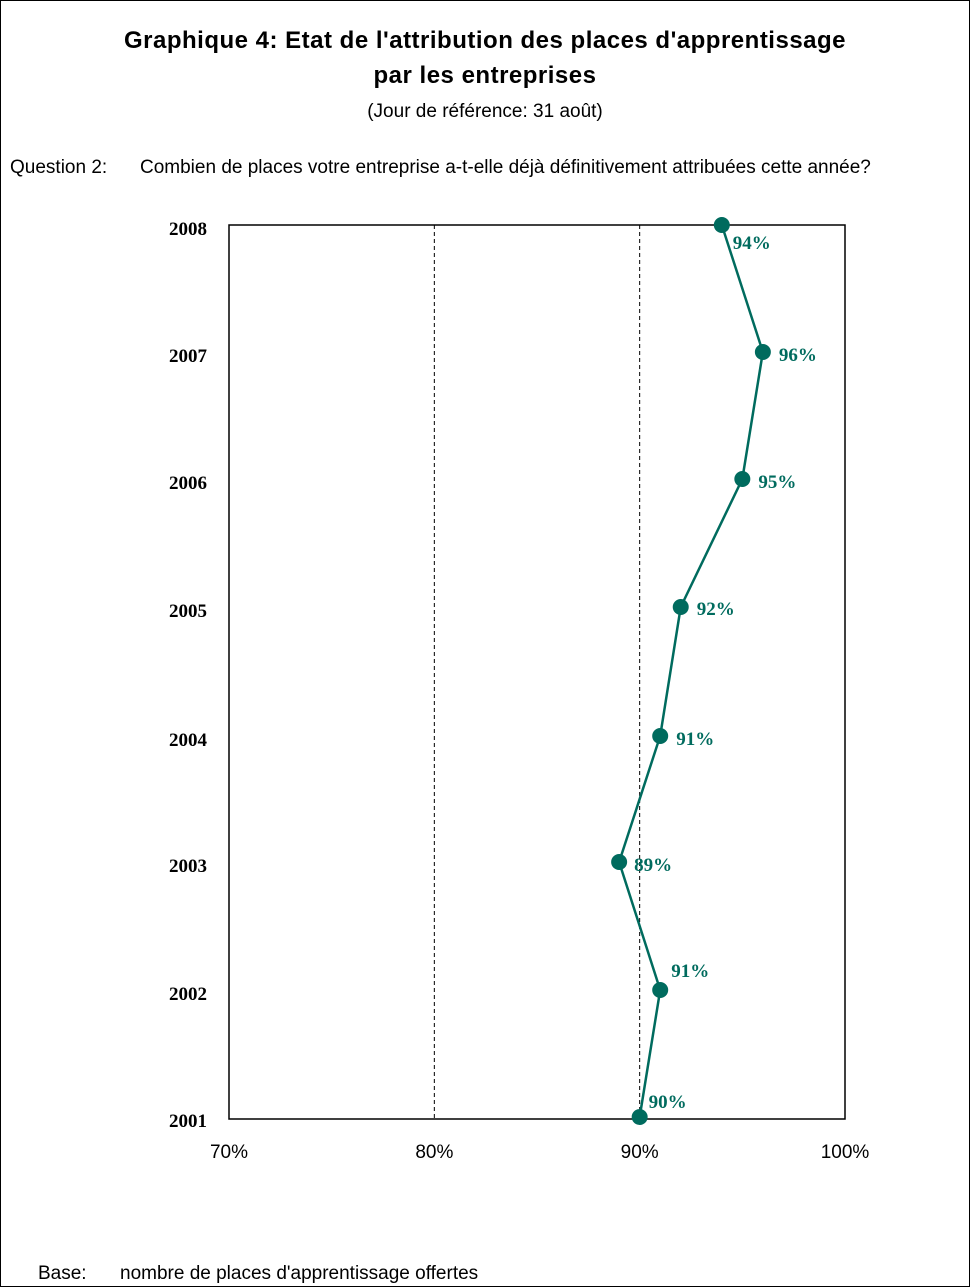 The width and height of the screenshot is (970, 1287). I want to click on gridlines, so click(537, 672).